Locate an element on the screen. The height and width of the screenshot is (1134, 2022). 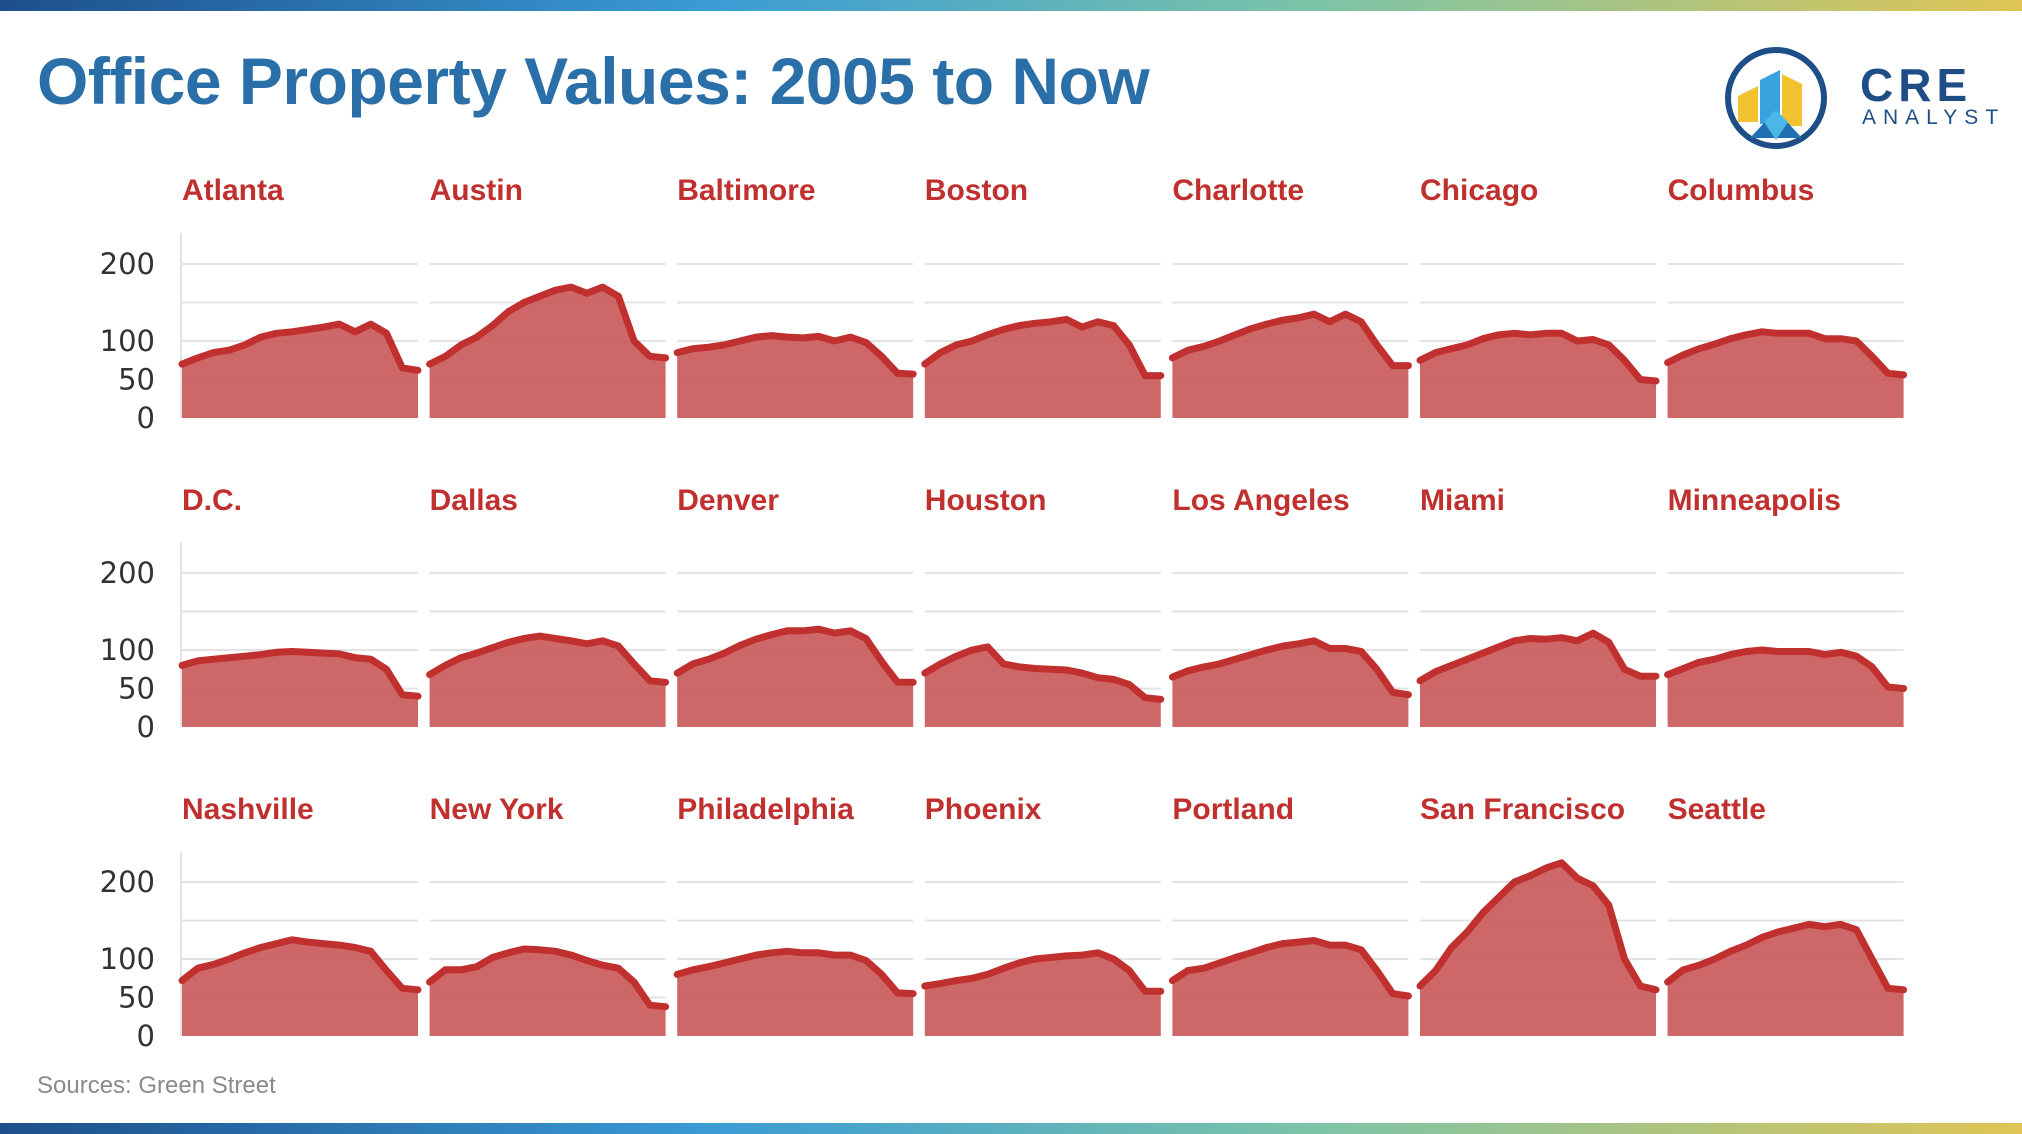
panel-title: Boston is located at coordinates (976, 190).